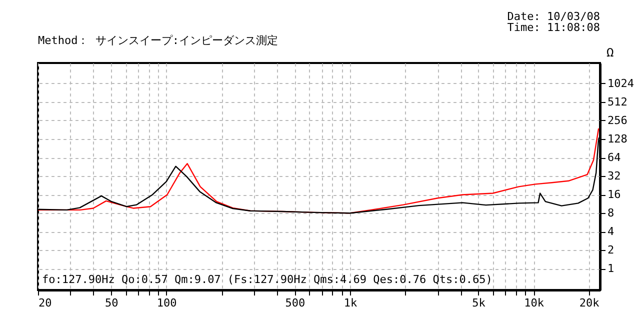  I want to click on x-tick-label: 50, so click(111, 303).